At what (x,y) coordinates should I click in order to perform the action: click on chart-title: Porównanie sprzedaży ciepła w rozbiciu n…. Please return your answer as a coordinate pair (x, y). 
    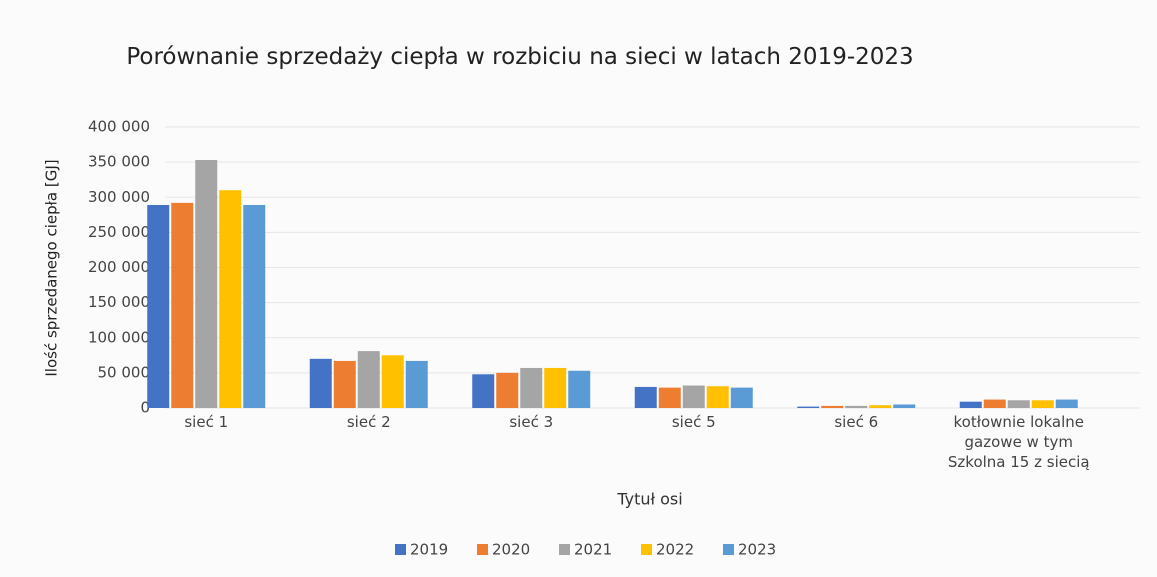
    Looking at the image, I should click on (520, 57).